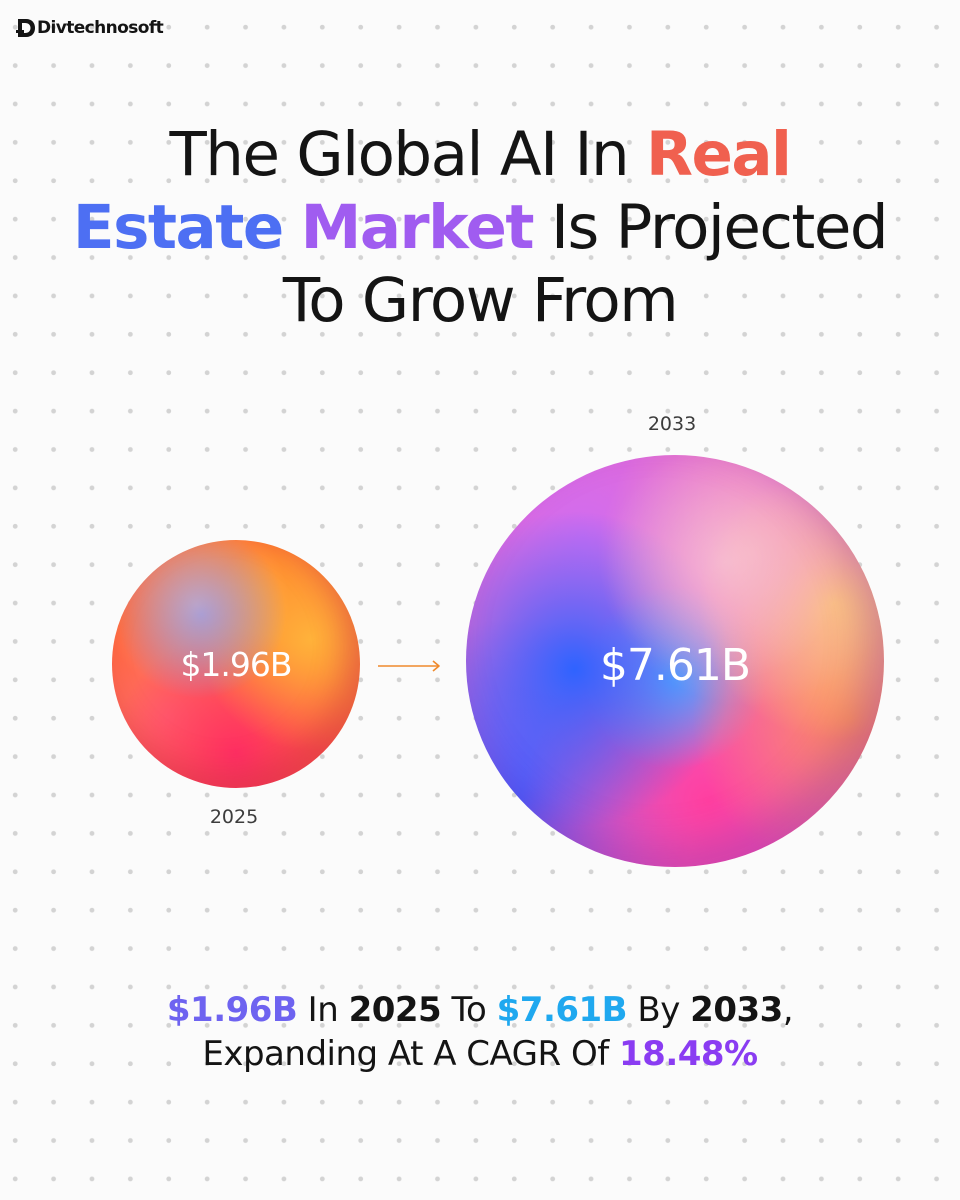  I want to click on start-value-label: $1.96B, so click(236, 664).